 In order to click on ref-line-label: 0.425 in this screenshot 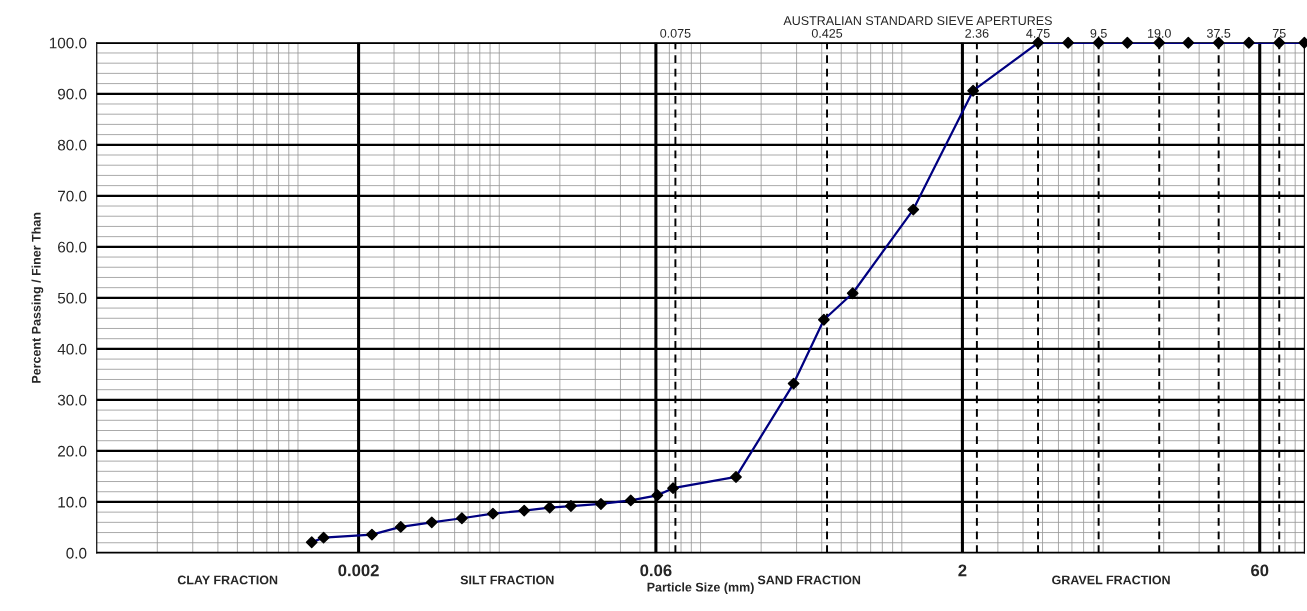, I will do `click(827, 33)`.